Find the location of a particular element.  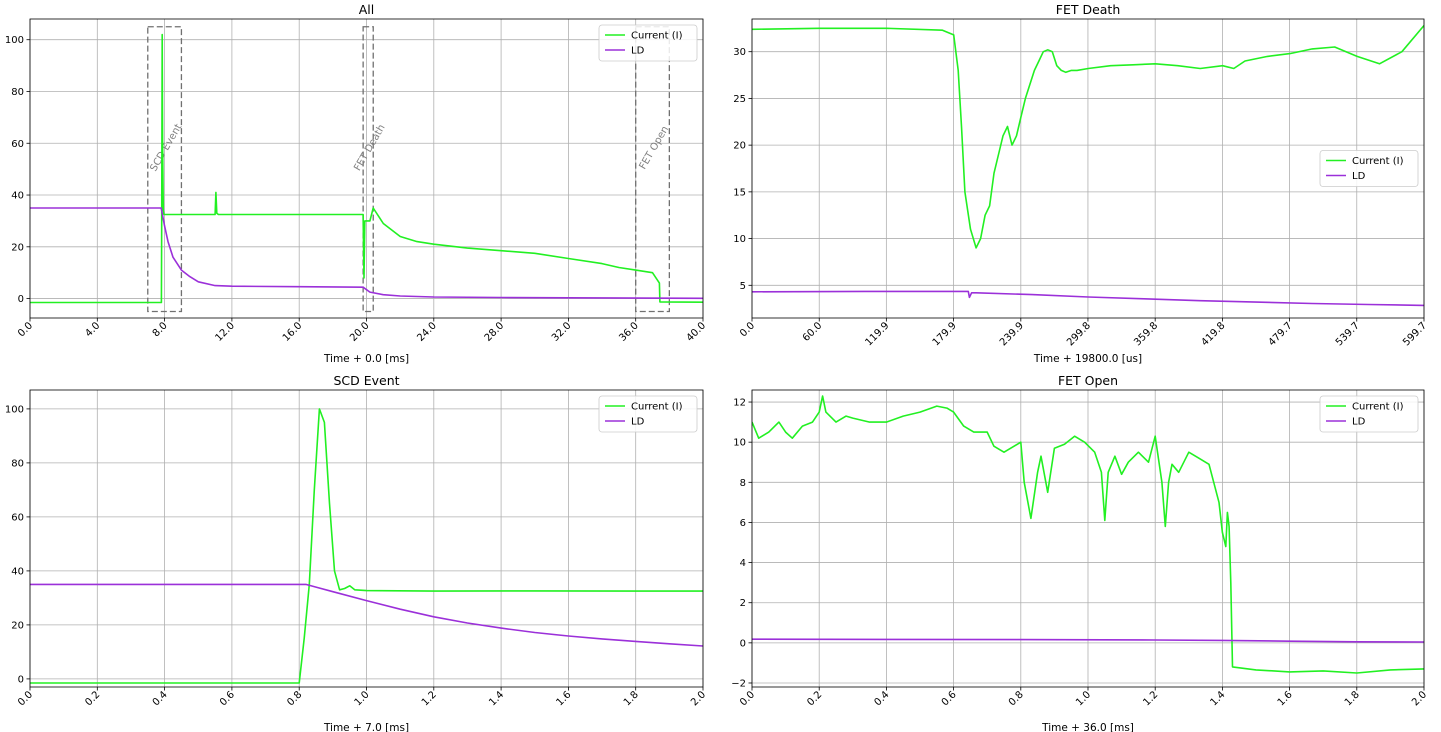

x-tick-label: 24.0 is located at coordinates (427, 332).